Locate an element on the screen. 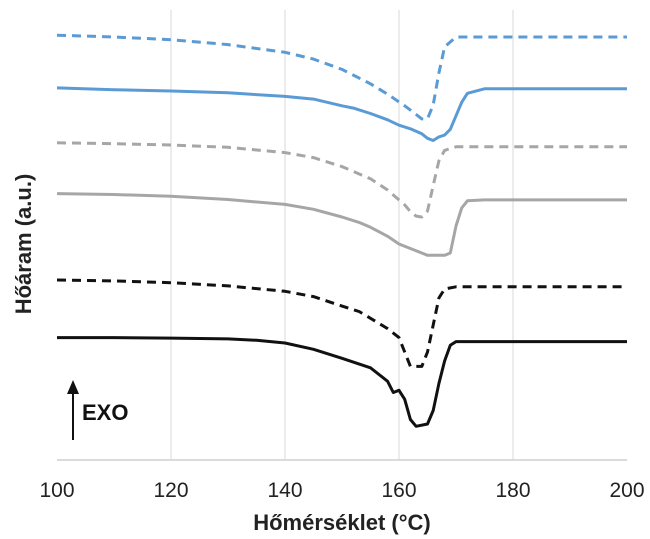  x-tick-label-160: 160 is located at coordinates (398, 490).